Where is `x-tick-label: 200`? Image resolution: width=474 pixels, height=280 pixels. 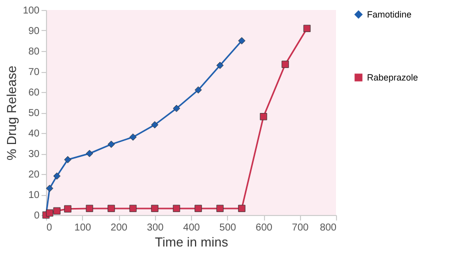 x-tick-label: 200 is located at coordinates (119, 228).